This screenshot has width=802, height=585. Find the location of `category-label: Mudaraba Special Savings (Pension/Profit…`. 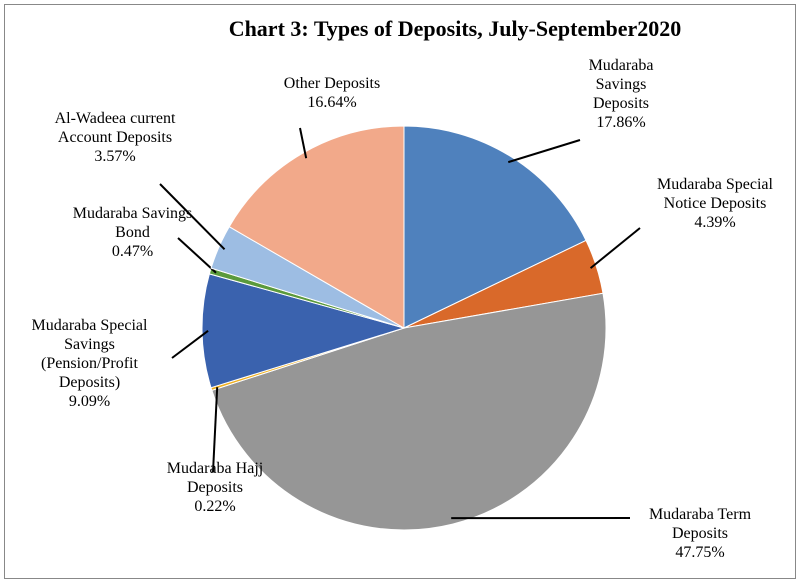

category-label: Mudaraba Special Savings (Pension/Profit… is located at coordinates (89, 354).